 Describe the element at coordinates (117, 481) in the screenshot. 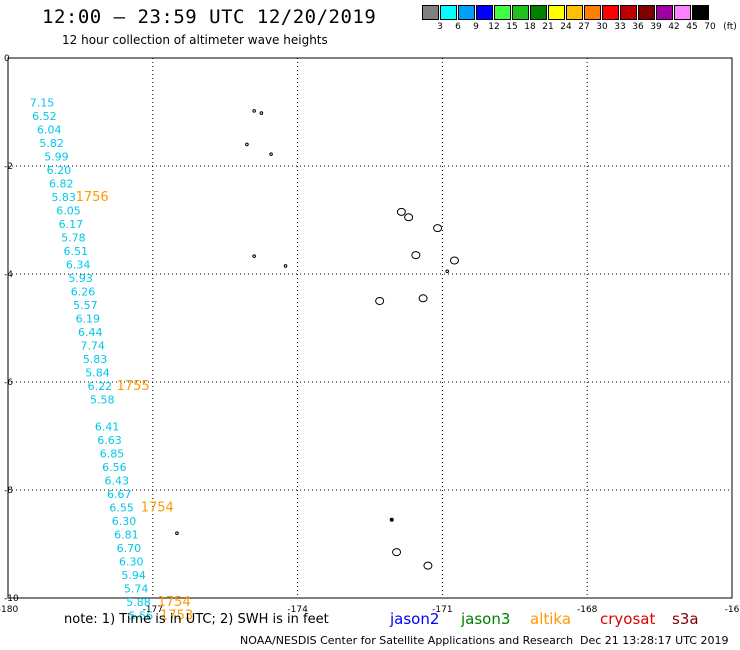

I see `wave-height-label: 6.43` at that location.